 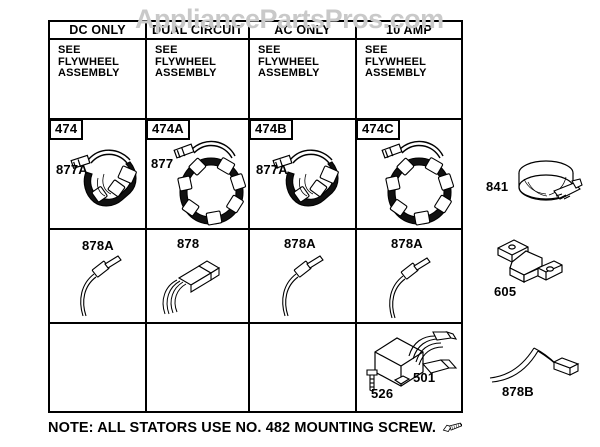 I want to click on flywheel-cell-dual-circuit: SEE FLYWHEEL ASSEMBLY, so click(x=198, y=79).